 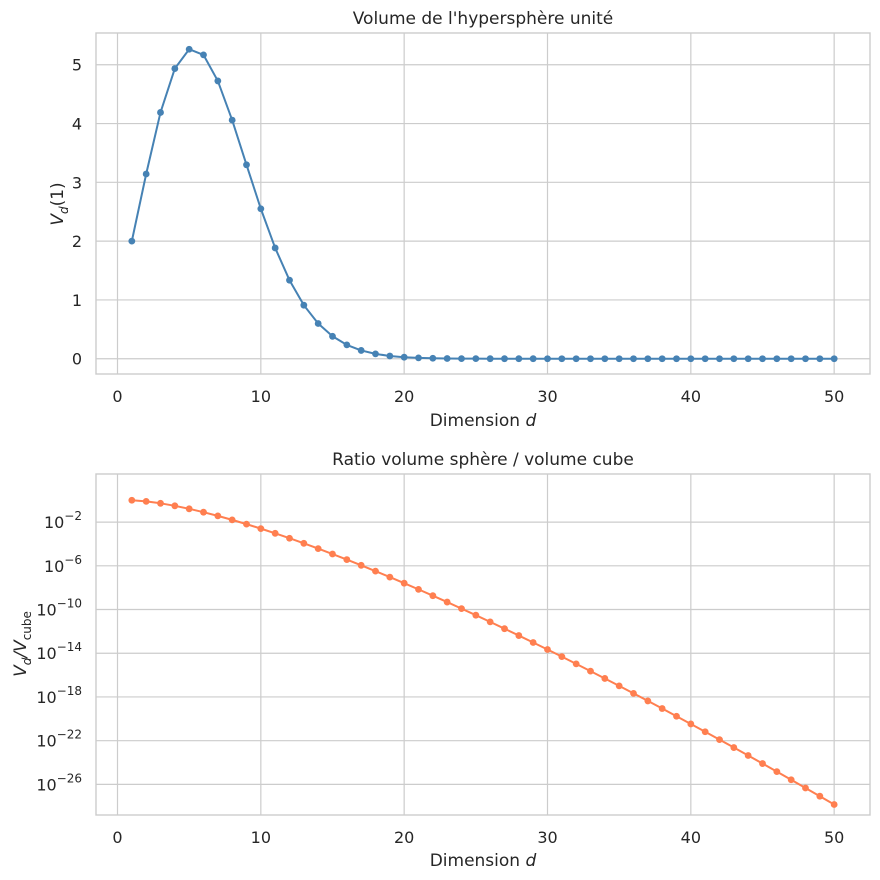 I want to click on x-tick-label: 50, so click(x=834, y=396).